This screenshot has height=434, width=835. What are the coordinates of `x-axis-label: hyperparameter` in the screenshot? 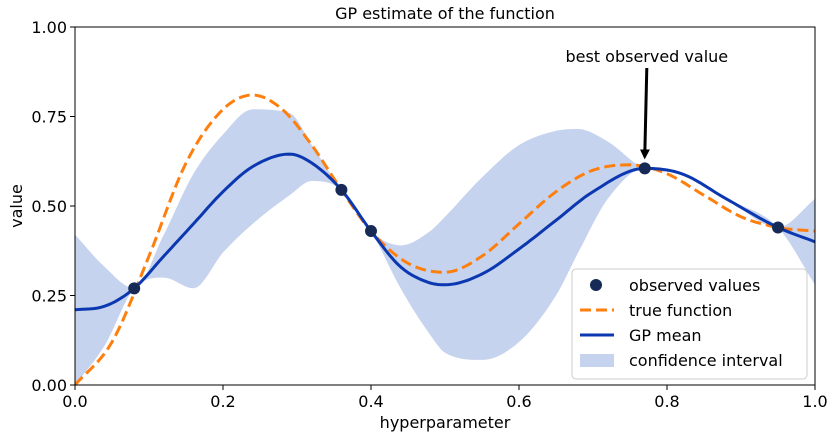 It's located at (445, 422).